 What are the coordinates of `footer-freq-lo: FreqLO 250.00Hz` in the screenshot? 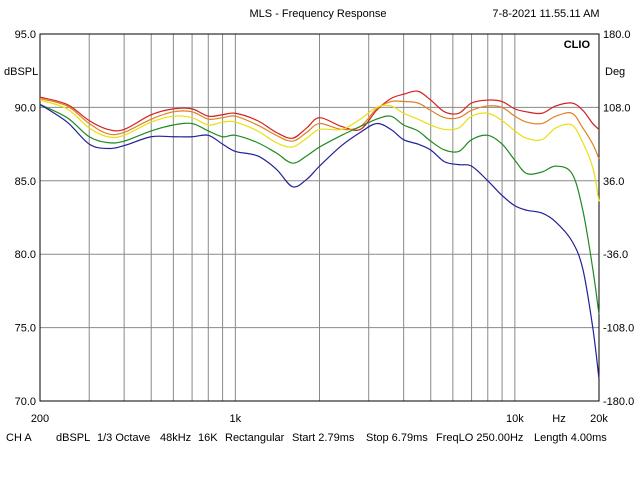 It's located at (479, 438).